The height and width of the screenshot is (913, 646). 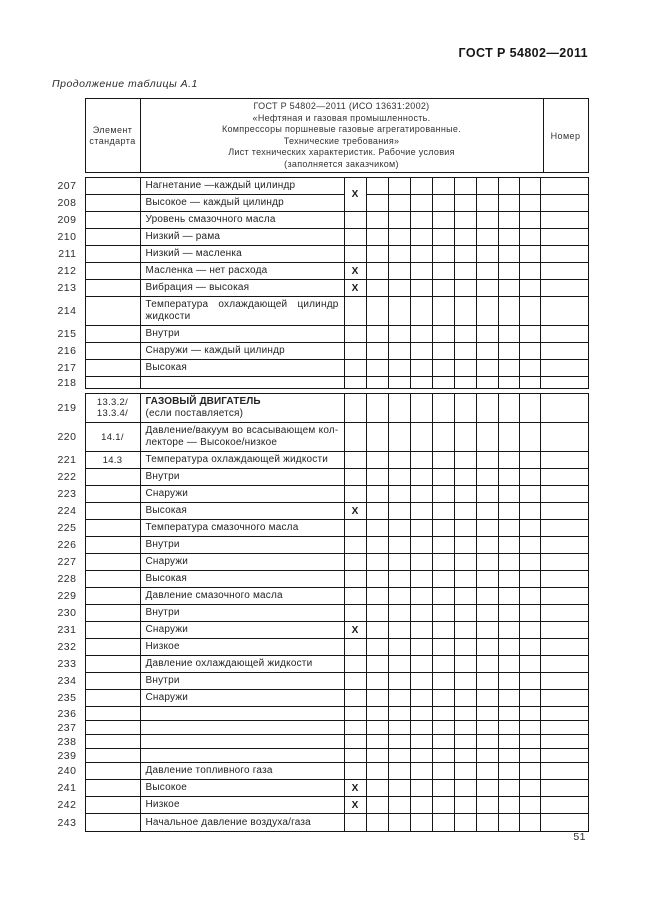 What do you see at coordinates (67, 755) in the screenshot?
I see `row-number: 239` at bounding box center [67, 755].